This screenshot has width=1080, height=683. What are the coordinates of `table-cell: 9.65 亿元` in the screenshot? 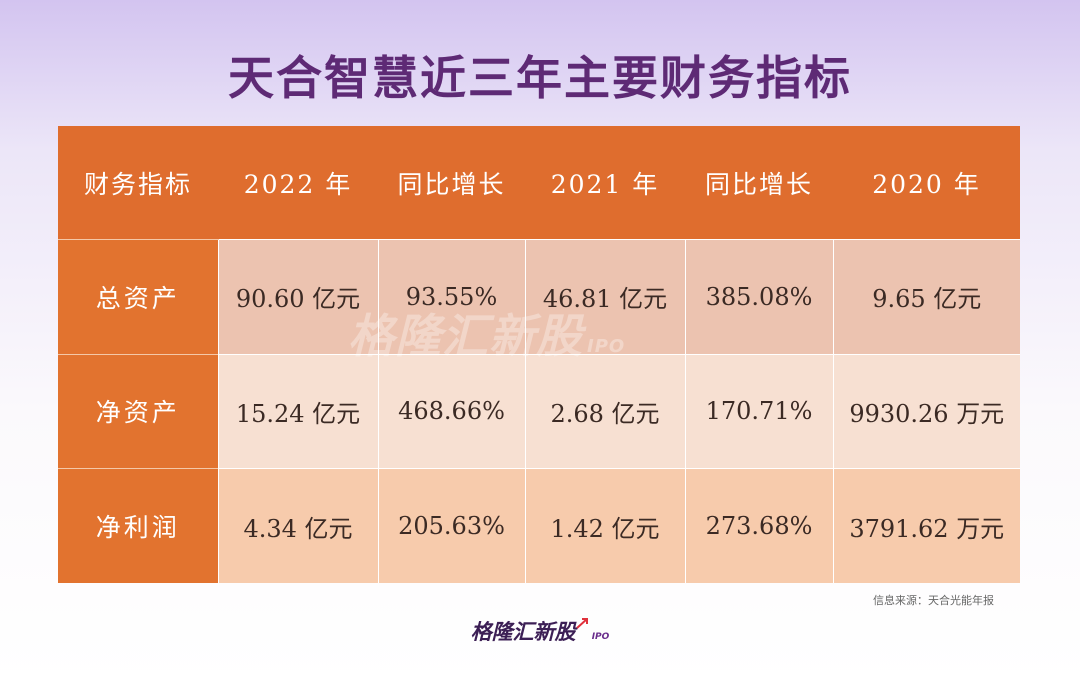 It's located at (926, 296).